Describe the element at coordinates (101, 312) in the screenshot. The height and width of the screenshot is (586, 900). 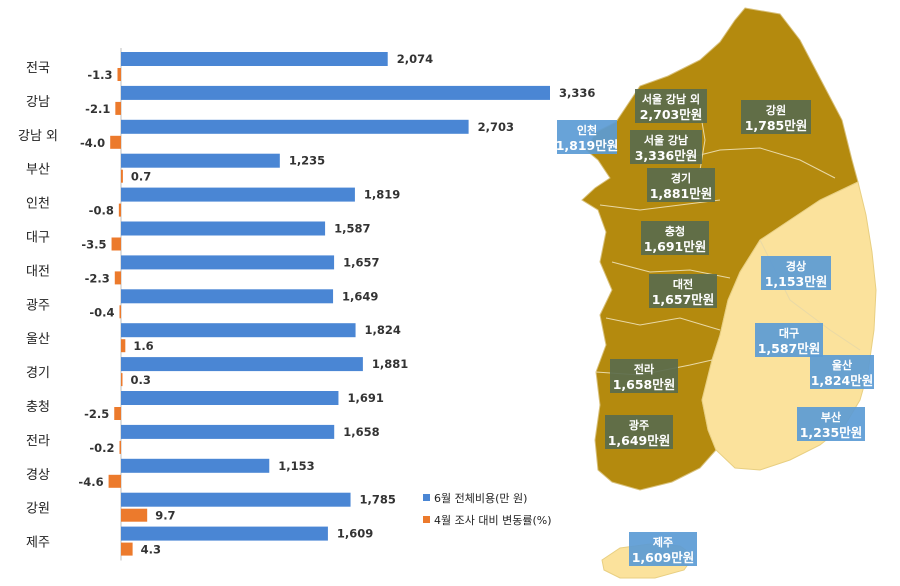
I see `bar-change-label: -0.4` at that location.